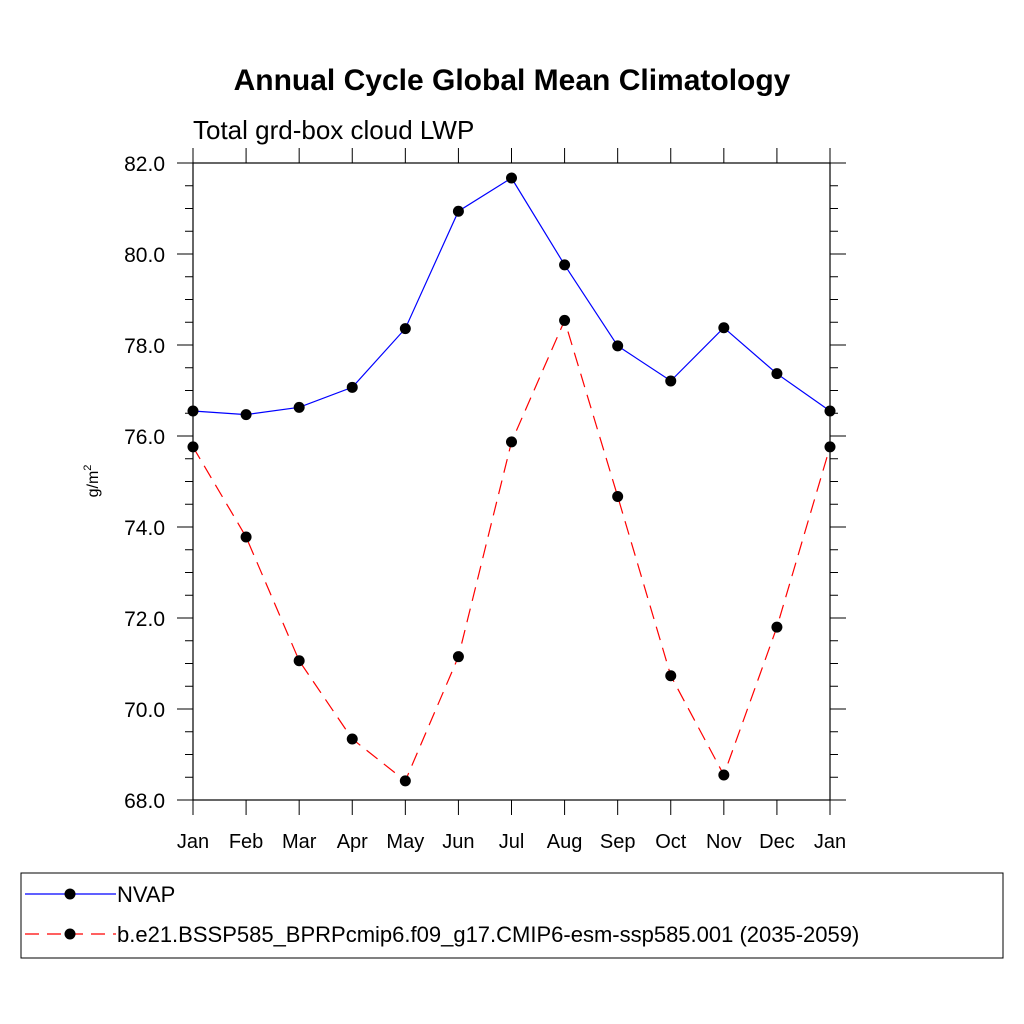  Describe the element at coordinates (777, 842) in the screenshot. I see `x-tick-label: Dec` at that location.